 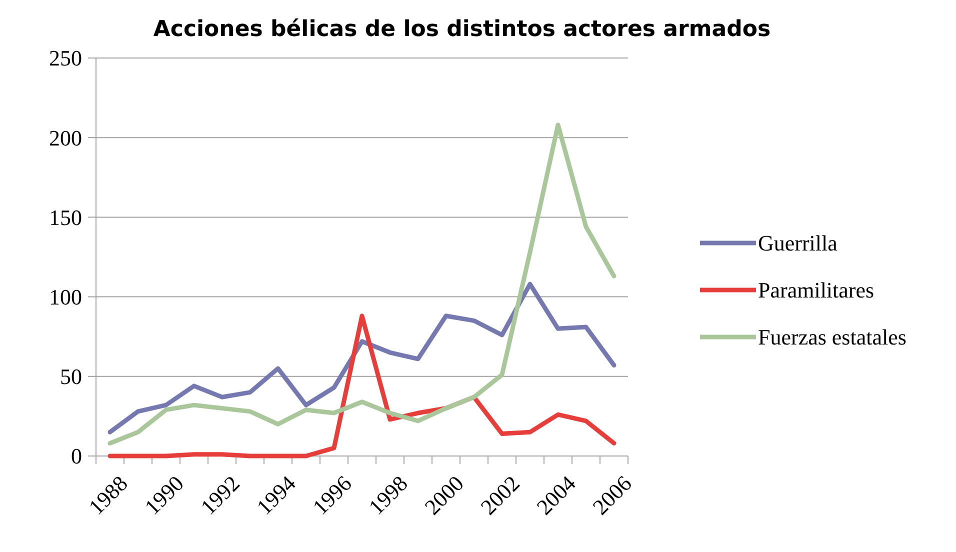 I want to click on y-tick-label: 200, so click(x=65, y=137).